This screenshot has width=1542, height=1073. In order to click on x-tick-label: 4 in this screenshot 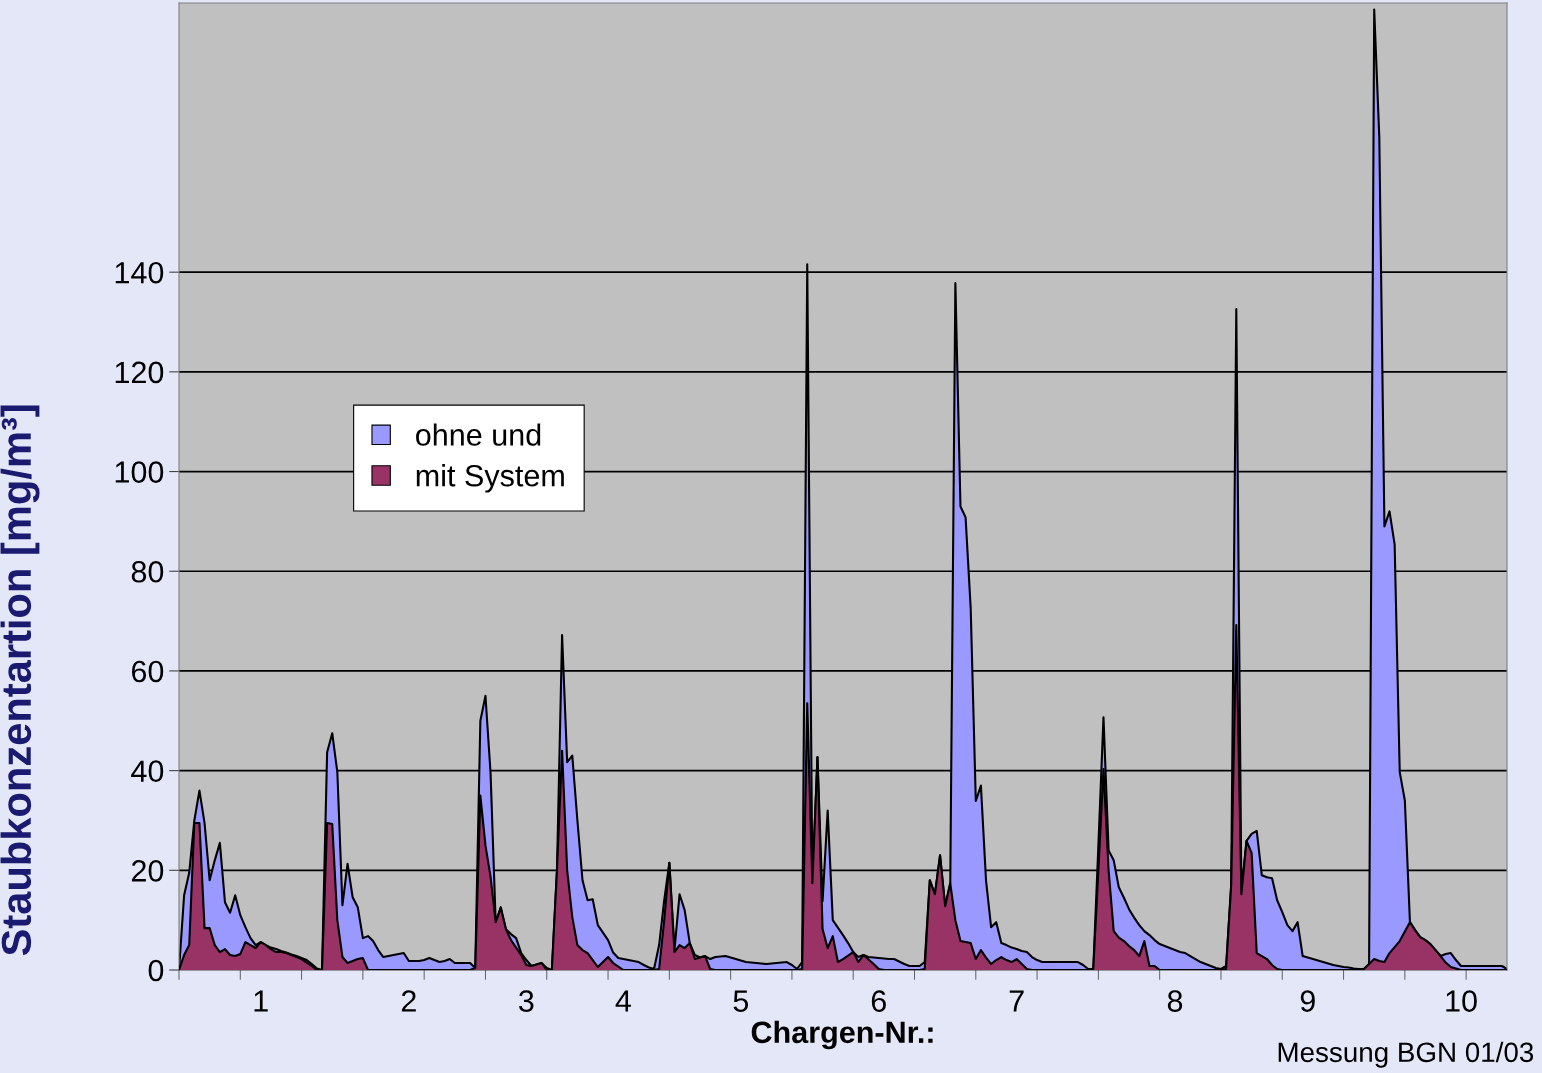, I will do `click(623, 1001)`.